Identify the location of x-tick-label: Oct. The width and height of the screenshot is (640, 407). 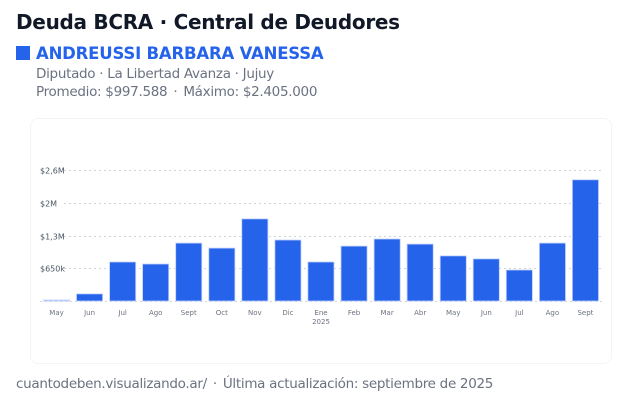
(222, 313).